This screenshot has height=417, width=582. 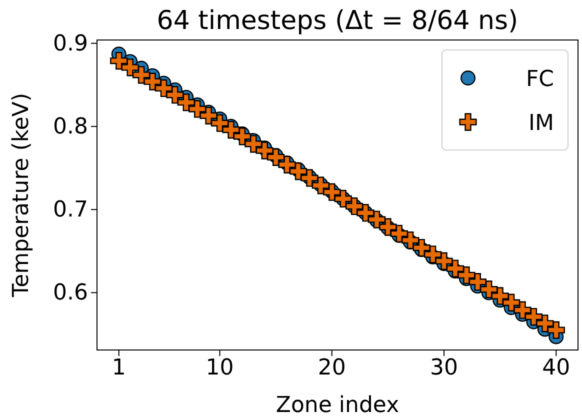 What do you see at coordinates (540, 79) in the screenshot?
I see `legend-label: FC` at bounding box center [540, 79].